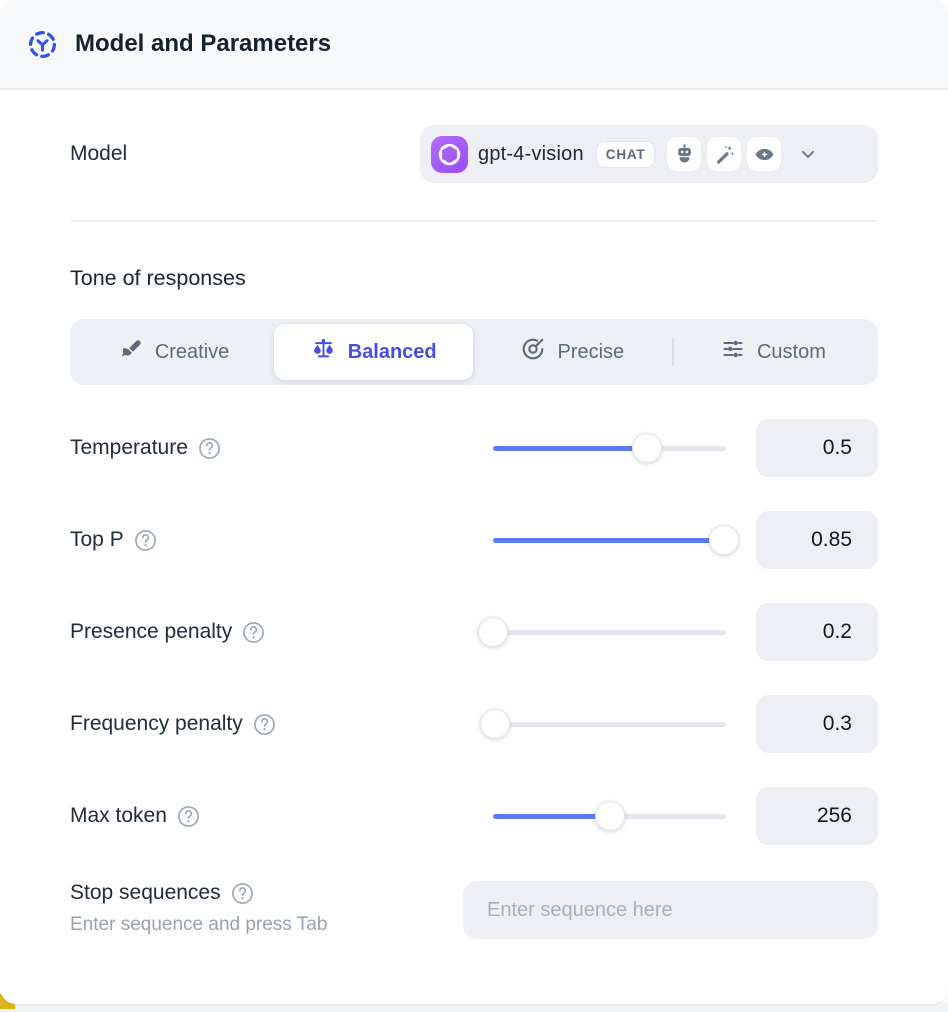 This screenshot has height=1012, width=948. I want to click on tone-option-label: Balanced, so click(392, 351).